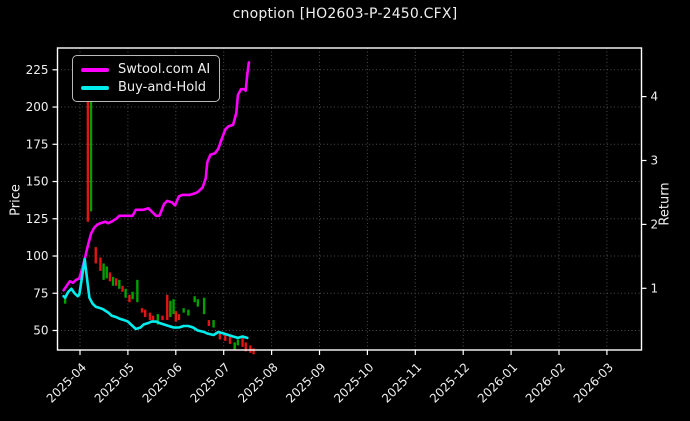  I want to click on return-tick-label: 3, so click(655, 161).